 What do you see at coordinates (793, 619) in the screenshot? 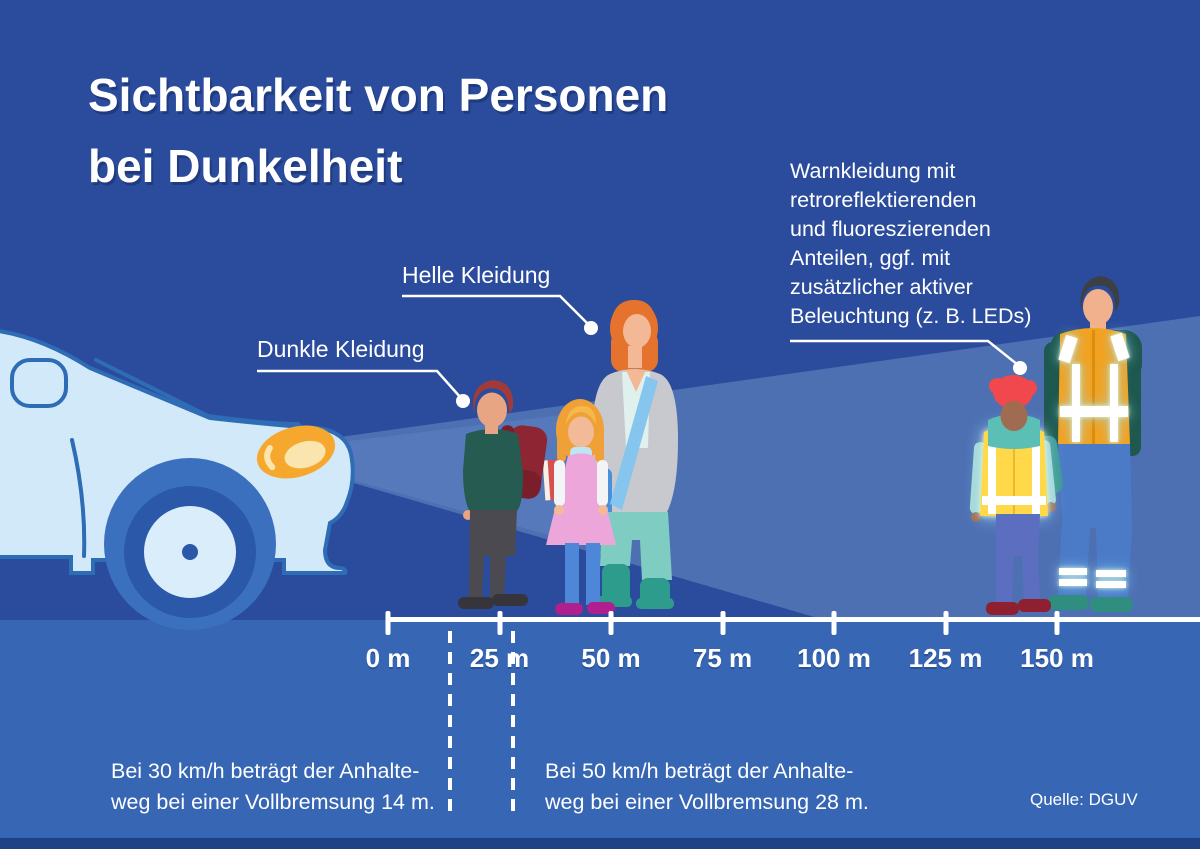
I see `distance-scale-line` at bounding box center [793, 619].